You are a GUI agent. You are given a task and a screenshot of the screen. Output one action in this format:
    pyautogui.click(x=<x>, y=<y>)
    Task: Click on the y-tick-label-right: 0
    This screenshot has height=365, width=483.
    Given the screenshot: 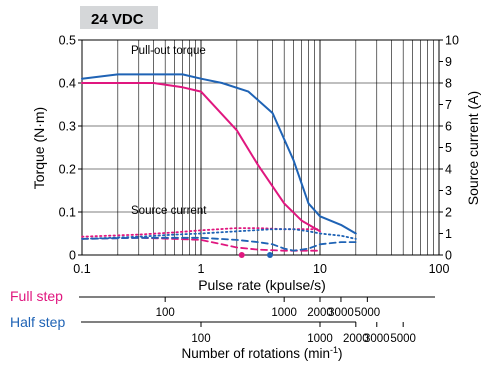 What is the action you would take?
    pyautogui.click(x=448, y=256)
    